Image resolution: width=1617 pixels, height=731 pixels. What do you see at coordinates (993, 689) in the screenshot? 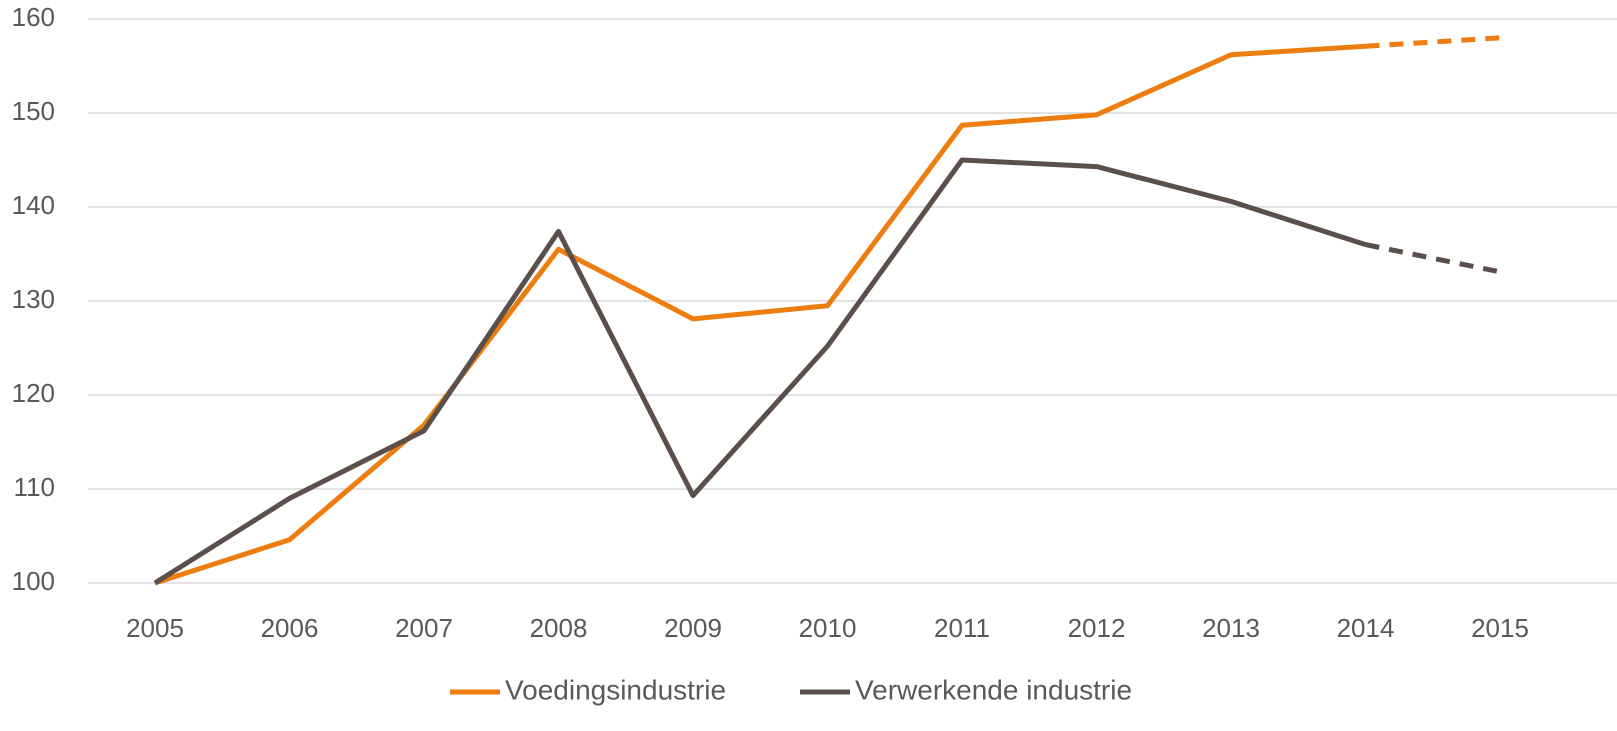
I see `legend-label: Verwerkende industrie` at bounding box center [993, 689].